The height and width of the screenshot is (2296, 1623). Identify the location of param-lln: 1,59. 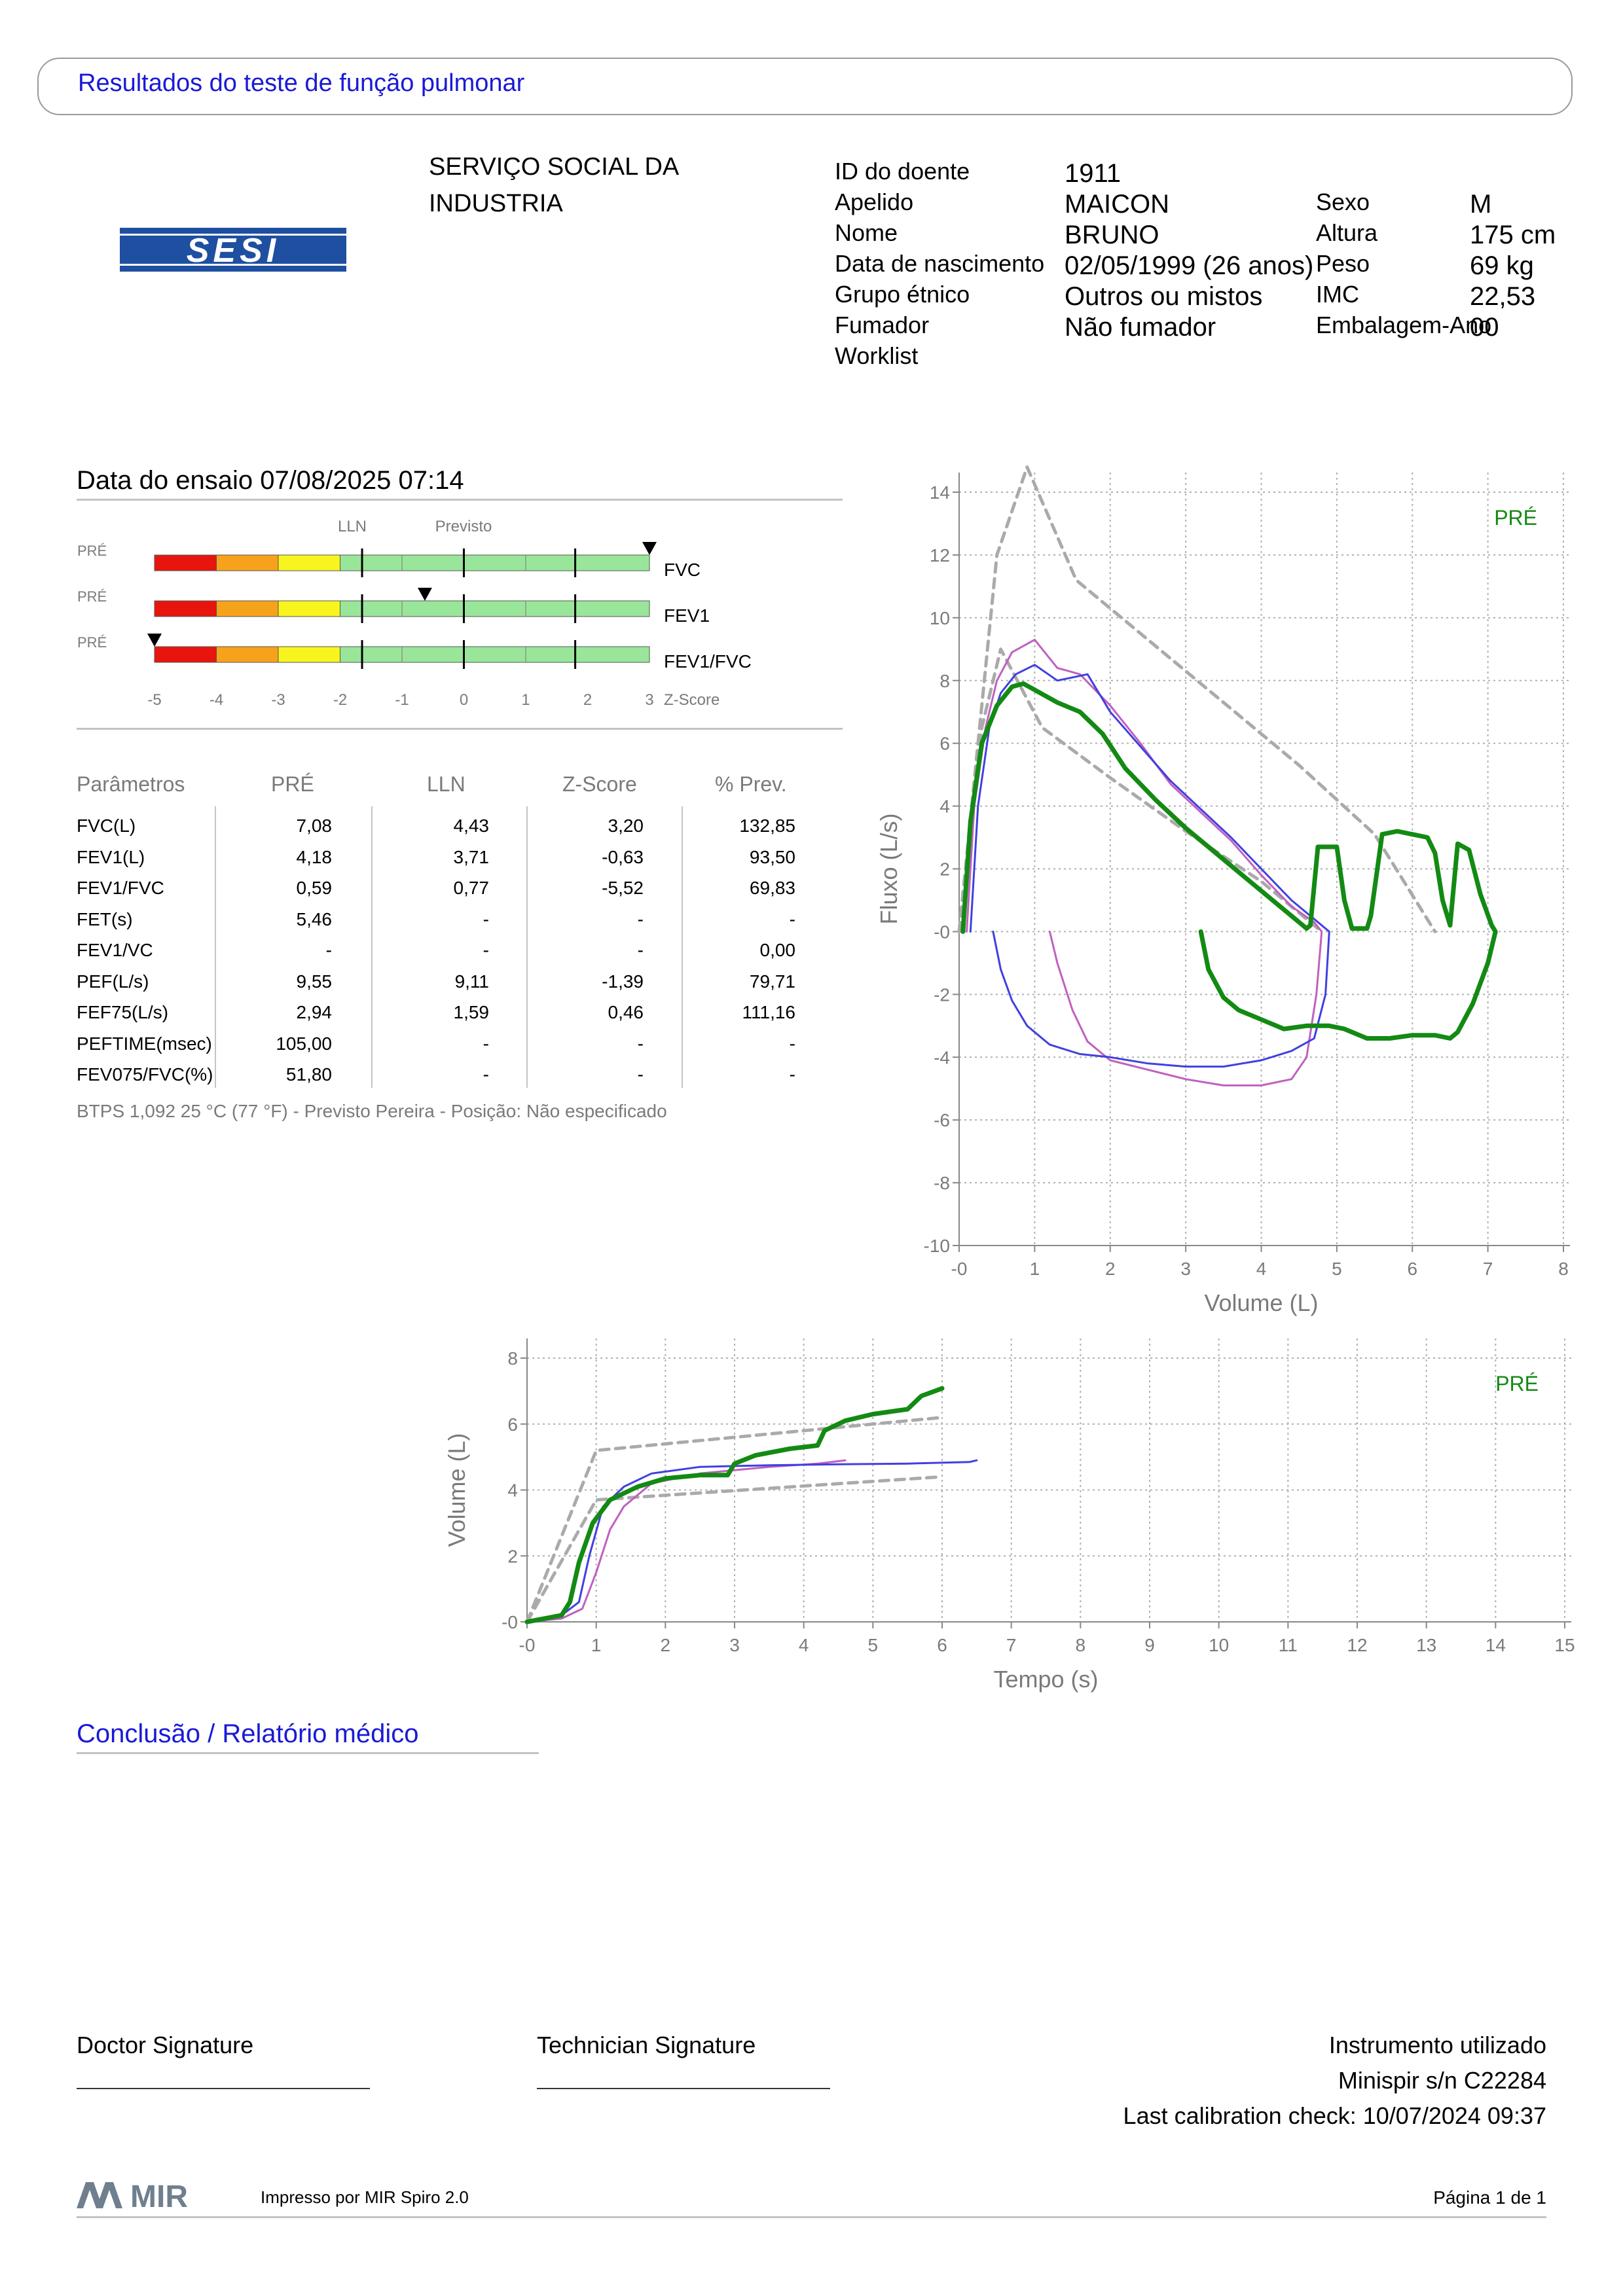
(471, 1012).